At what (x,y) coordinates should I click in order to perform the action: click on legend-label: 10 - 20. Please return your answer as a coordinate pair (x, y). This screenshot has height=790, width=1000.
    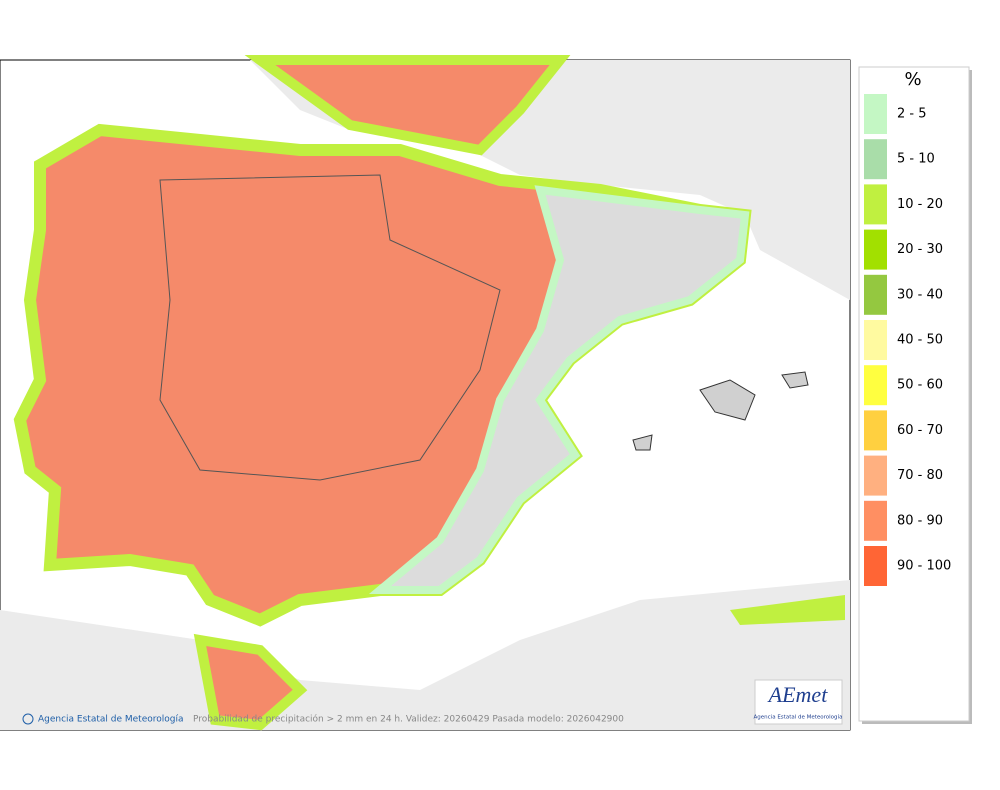
    Looking at the image, I should click on (920, 204).